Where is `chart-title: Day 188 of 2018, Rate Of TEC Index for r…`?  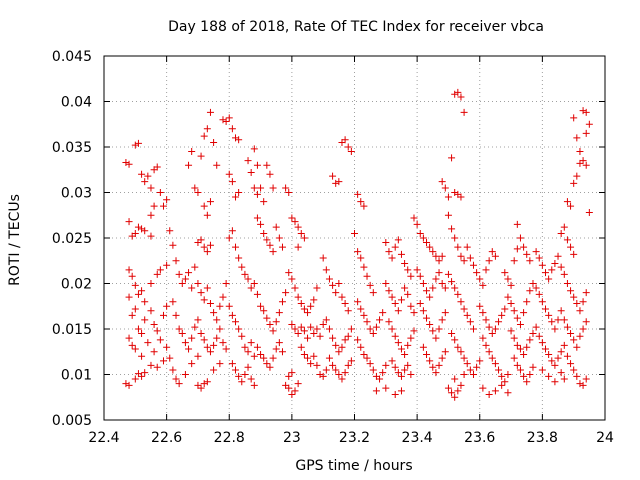
chart-title: Day 188 of 2018, Rate Of TEC Index for r… is located at coordinates (356, 27).